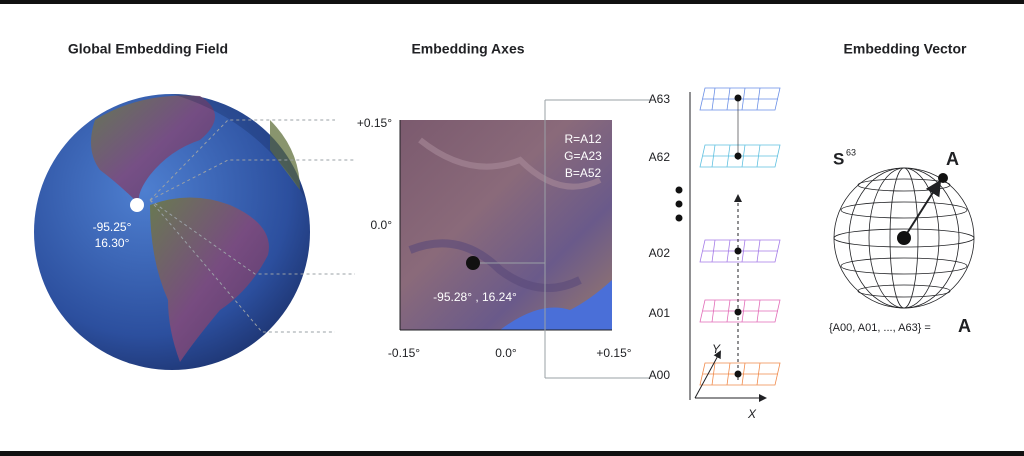 The image size is (1024, 456). What do you see at coordinates (922, 209) in the screenshot?
I see `vector-arrow` at bounding box center [922, 209].